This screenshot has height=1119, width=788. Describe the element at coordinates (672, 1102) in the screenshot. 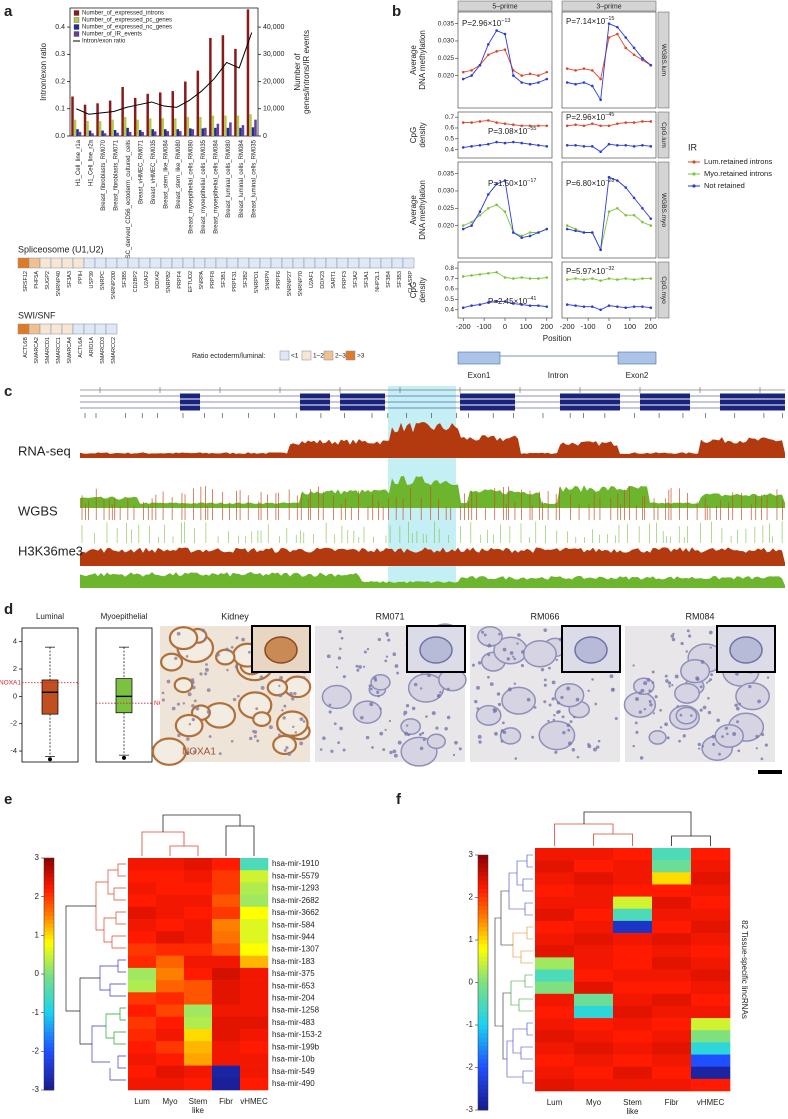

I see `column-label: Fibr` at that location.